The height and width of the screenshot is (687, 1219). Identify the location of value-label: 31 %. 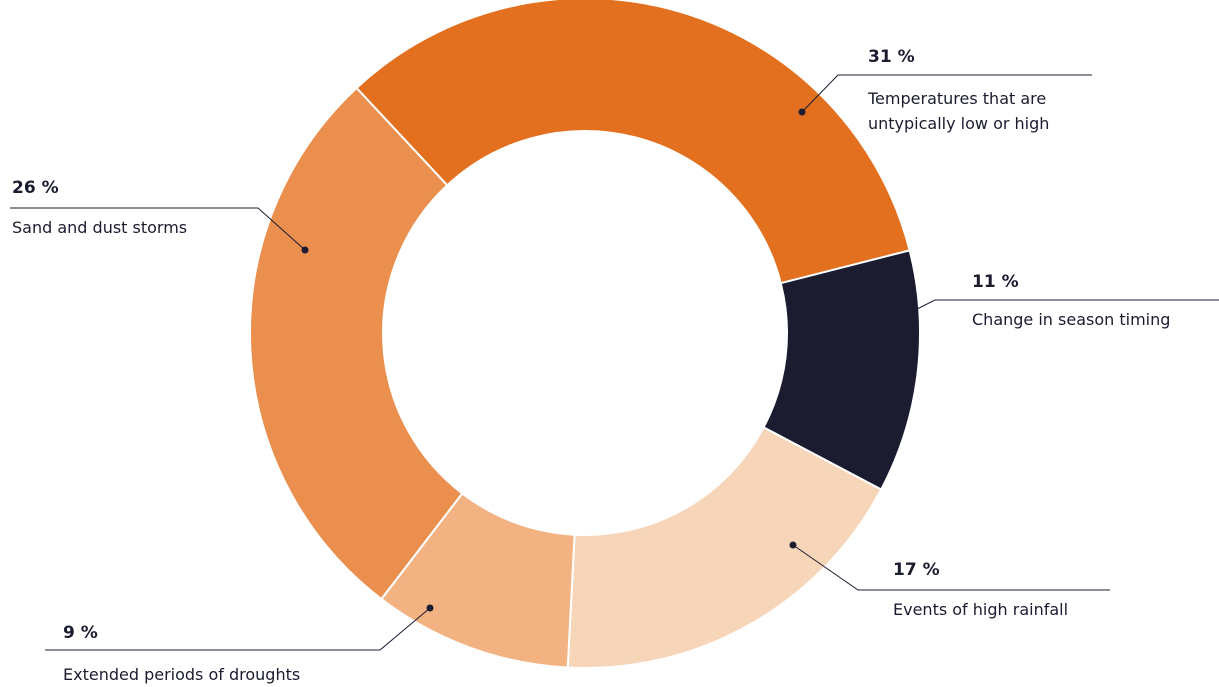
(891, 57).